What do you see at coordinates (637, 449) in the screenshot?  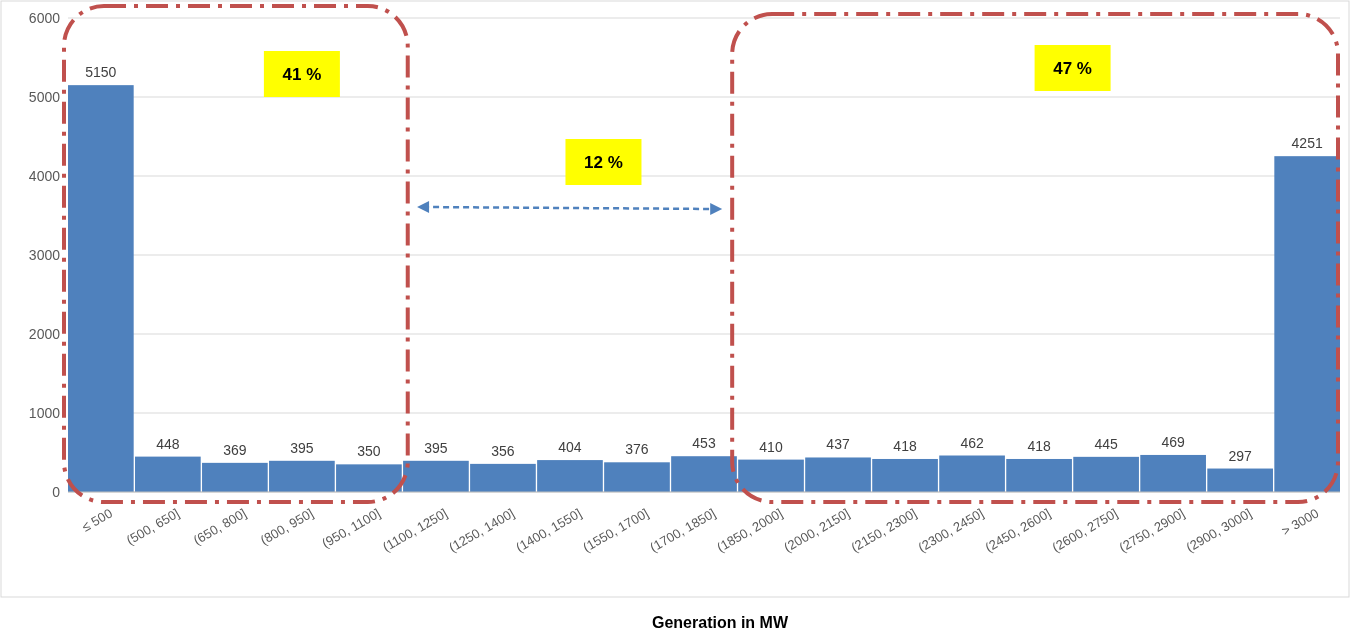 I see `data-label: 376` at bounding box center [637, 449].